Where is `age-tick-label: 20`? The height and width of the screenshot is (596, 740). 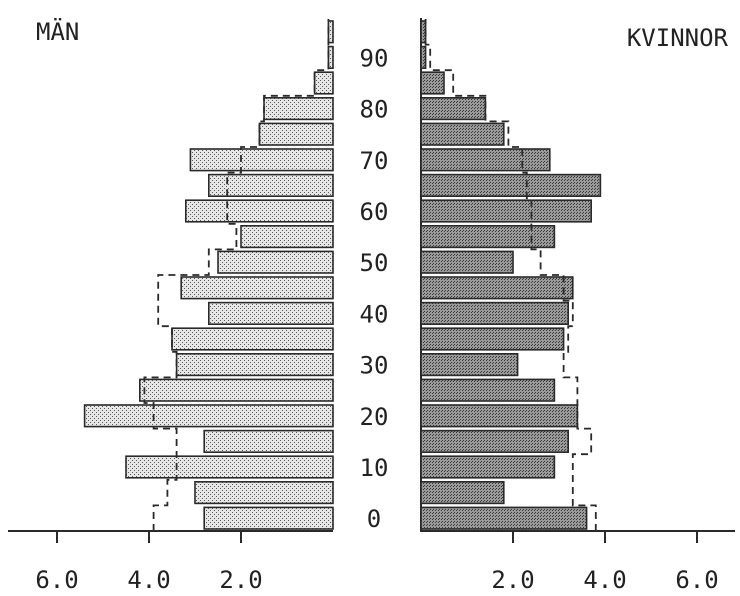 age-tick-label: 20 is located at coordinates (374, 417).